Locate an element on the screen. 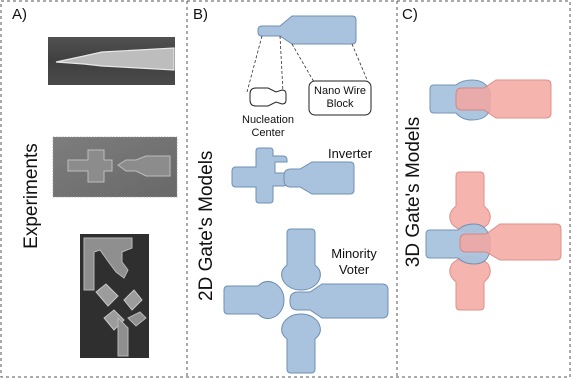 This screenshot has height=378, width=571. inverter-3d is located at coordinates (490, 100).